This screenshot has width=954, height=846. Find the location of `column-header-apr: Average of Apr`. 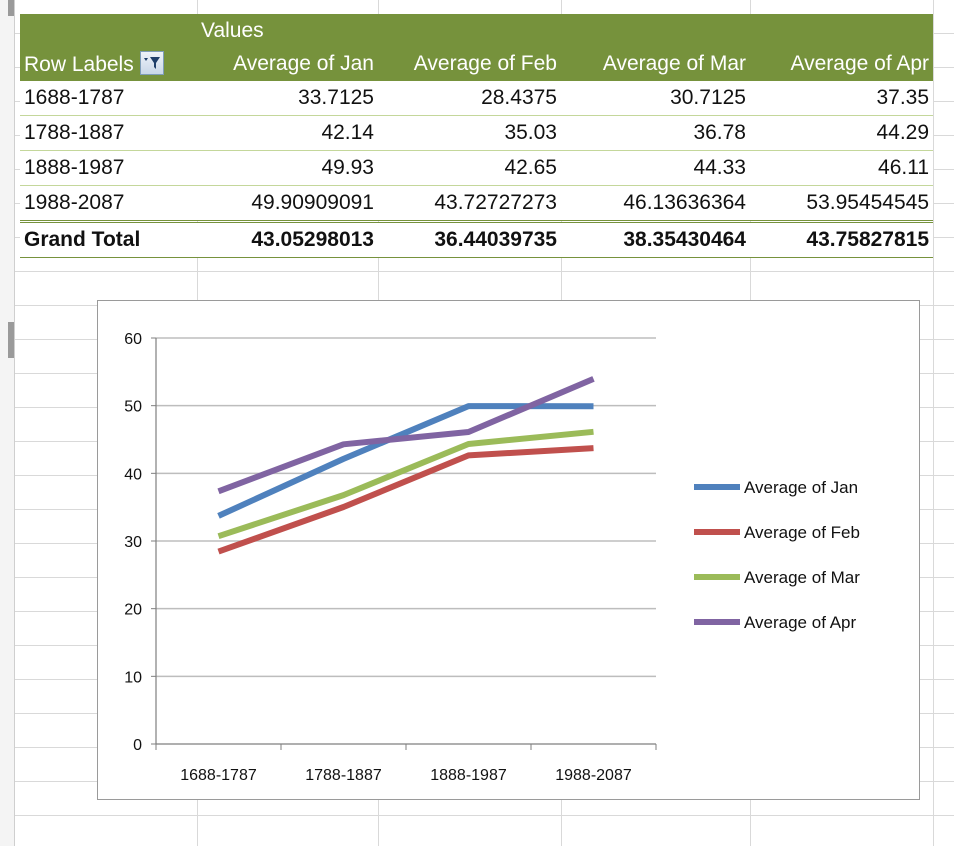

column-header-apr: Average of Apr is located at coordinates (842, 64).